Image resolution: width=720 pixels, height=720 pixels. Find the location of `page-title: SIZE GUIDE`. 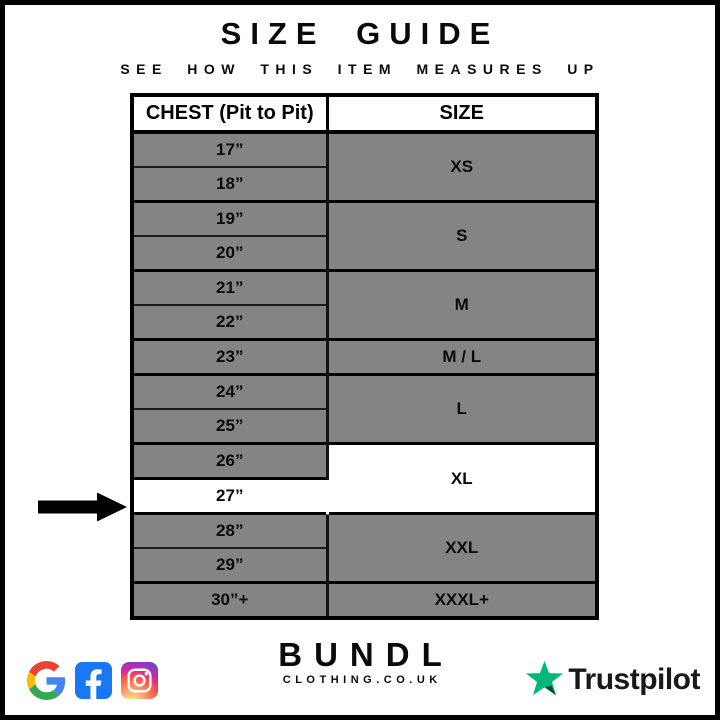

page-title: SIZE GUIDE is located at coordinates (360, 33).